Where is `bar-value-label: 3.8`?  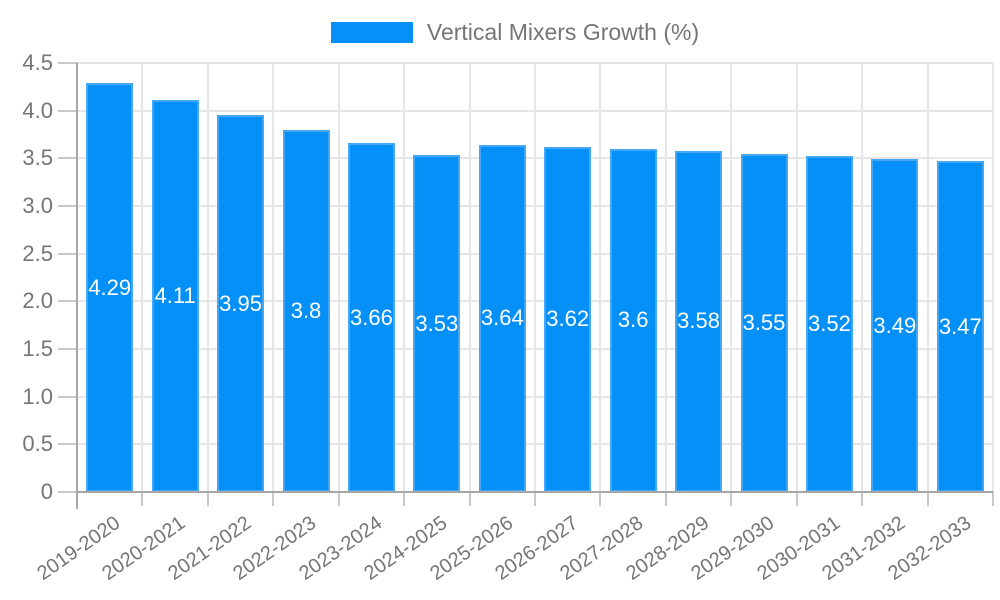
bar-value-label: 3.8 is located at coordinates (306, 310).